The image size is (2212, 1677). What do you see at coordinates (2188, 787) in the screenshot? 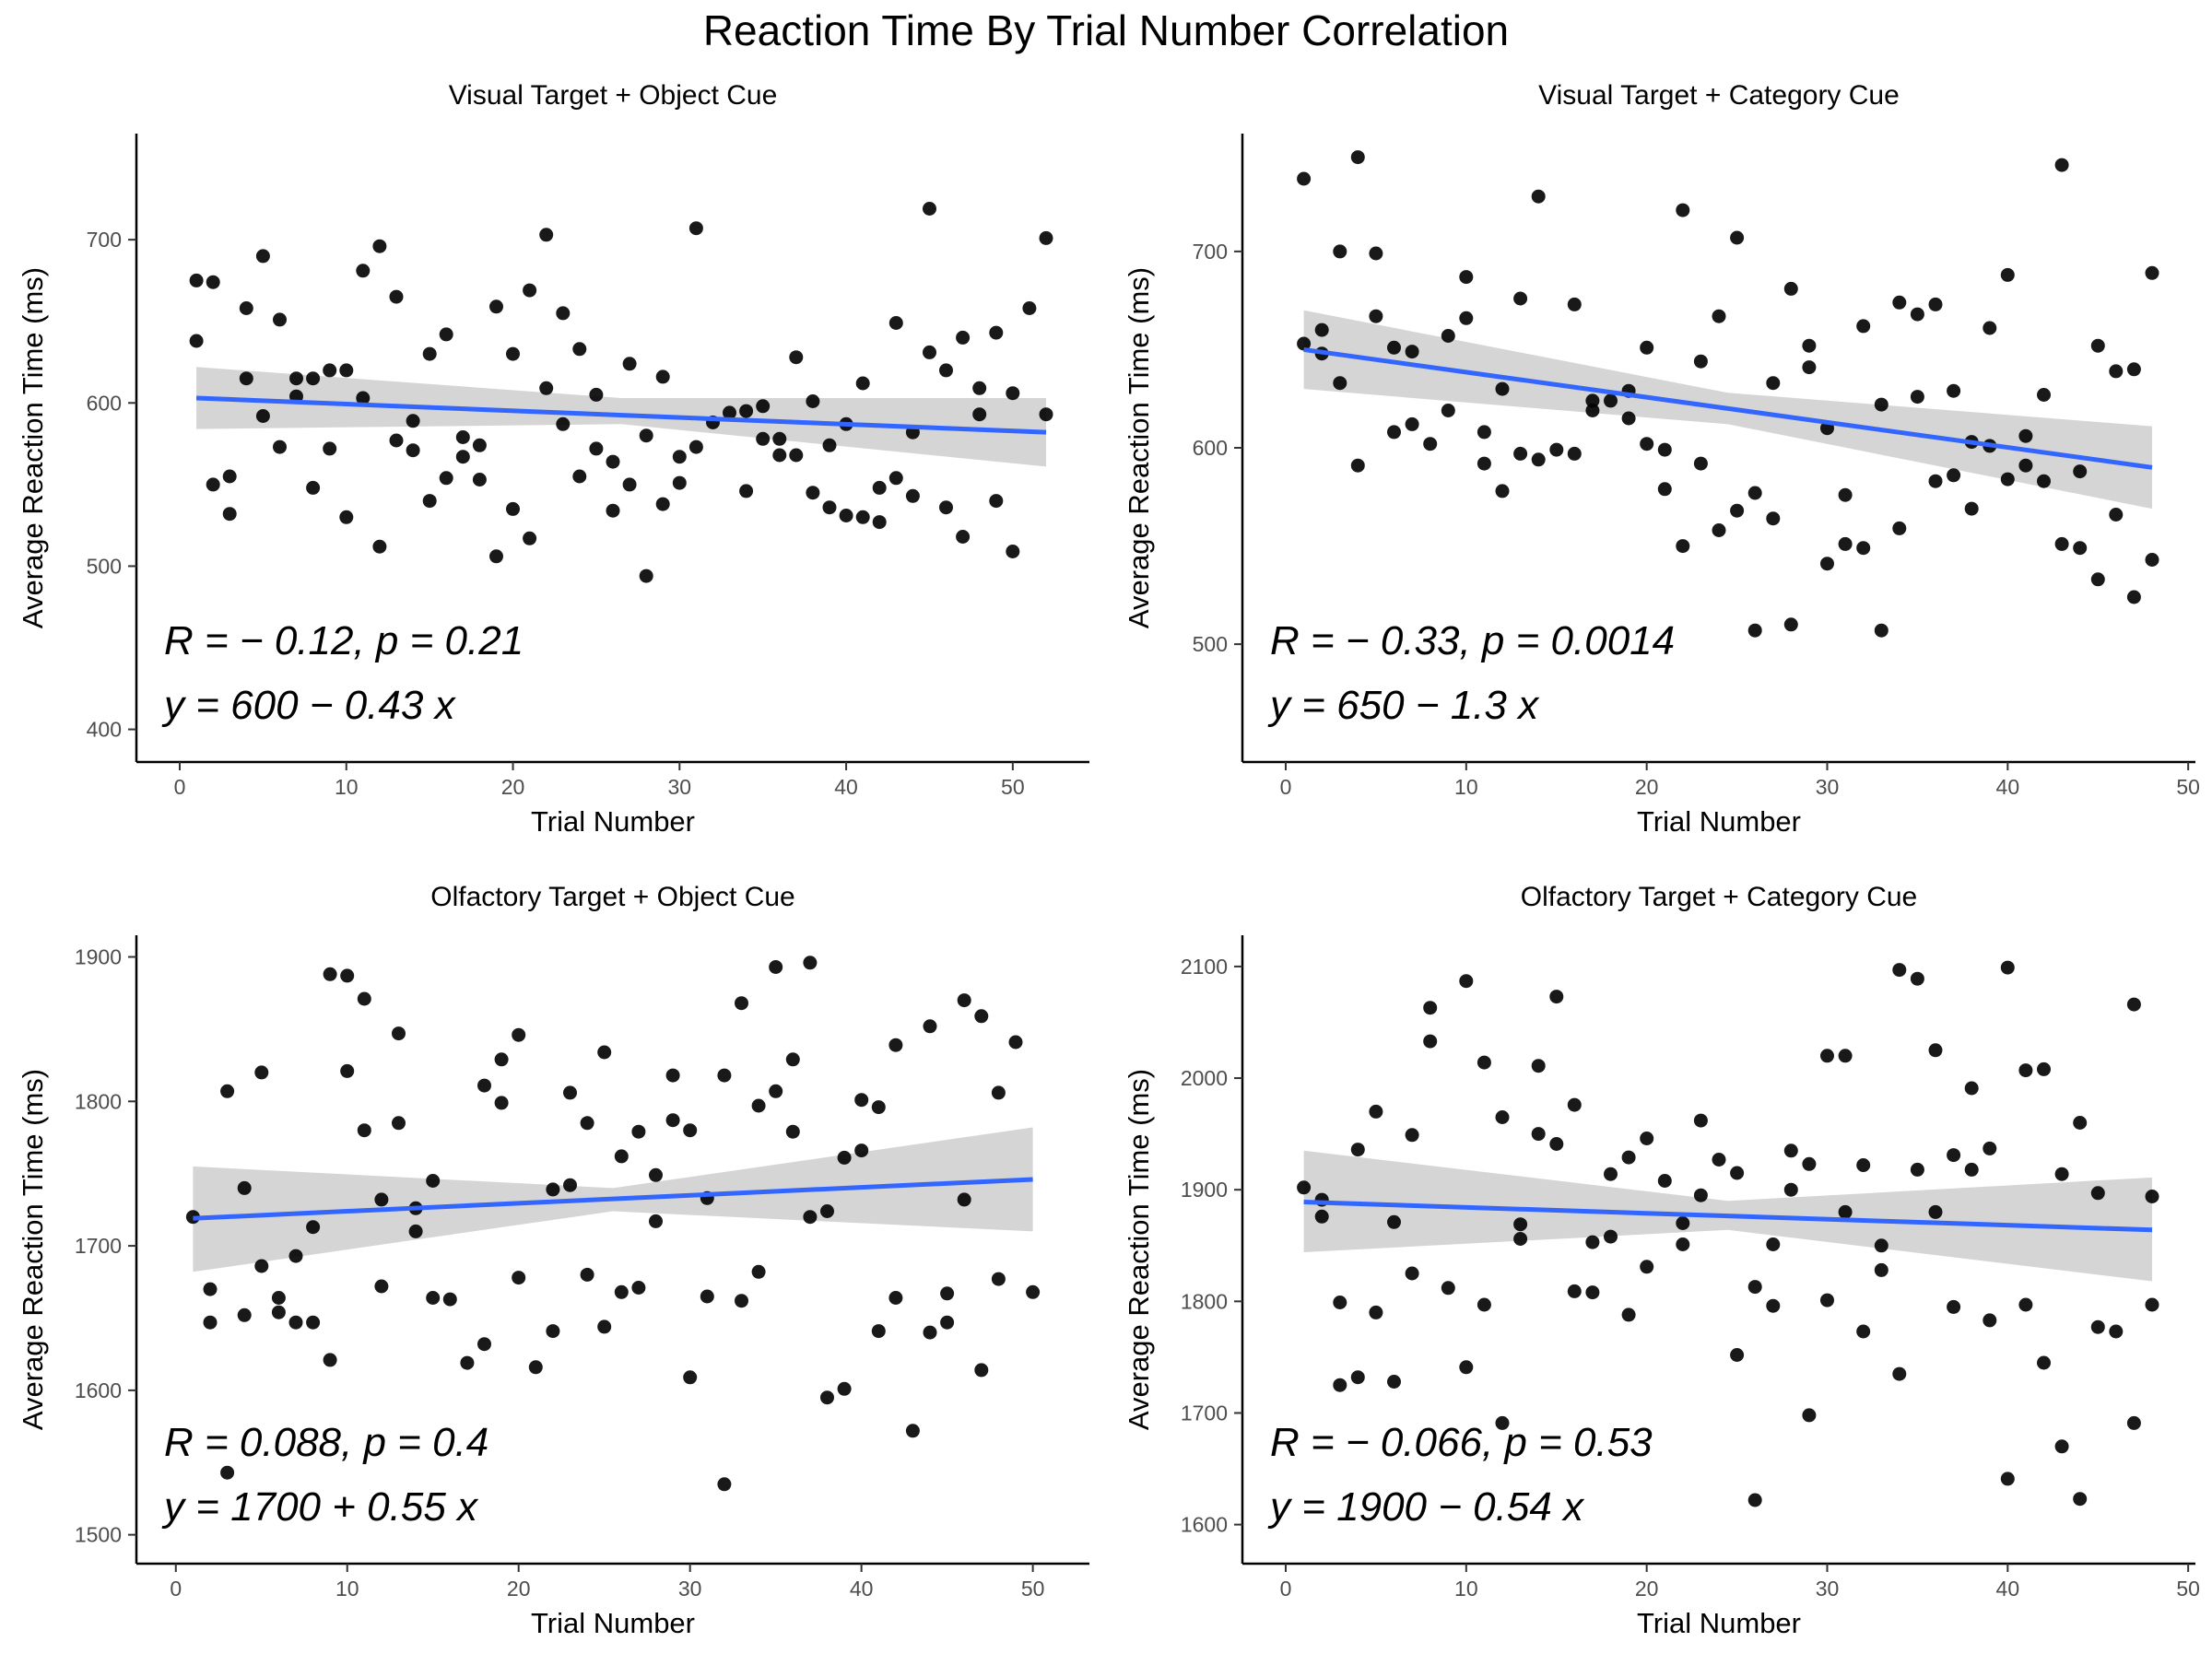
I see `x-tick-label: 50` at bounding box center [2188, 787].